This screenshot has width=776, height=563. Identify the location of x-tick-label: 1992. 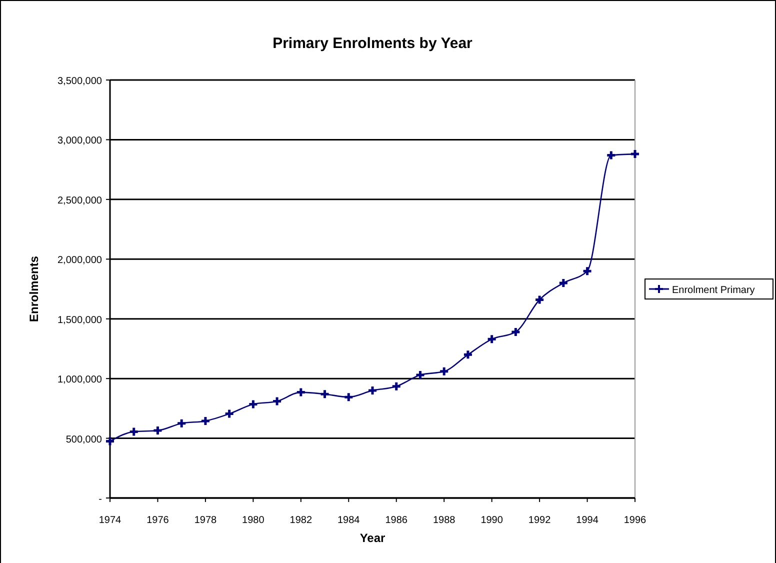
(540, 520).